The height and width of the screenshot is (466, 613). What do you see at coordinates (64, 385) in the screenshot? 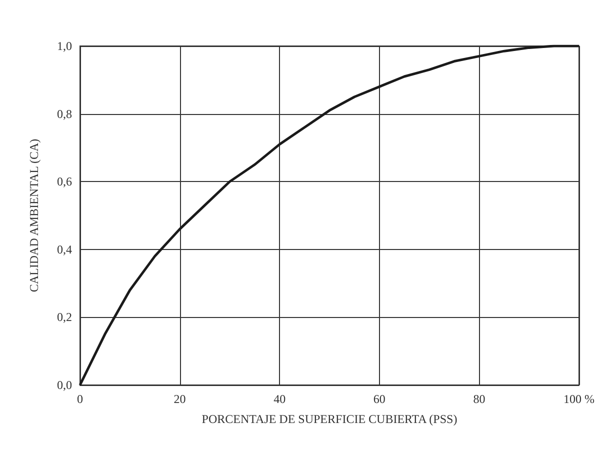
I see `y-tick-label: 0,0` at bounding box center [64, 385].